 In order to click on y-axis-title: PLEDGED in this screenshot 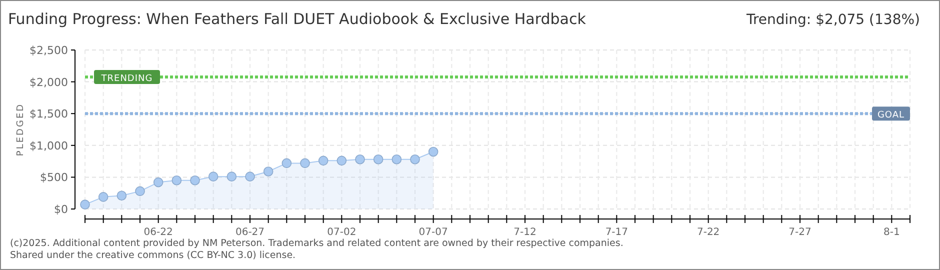, I will do `click(21, 129)`.